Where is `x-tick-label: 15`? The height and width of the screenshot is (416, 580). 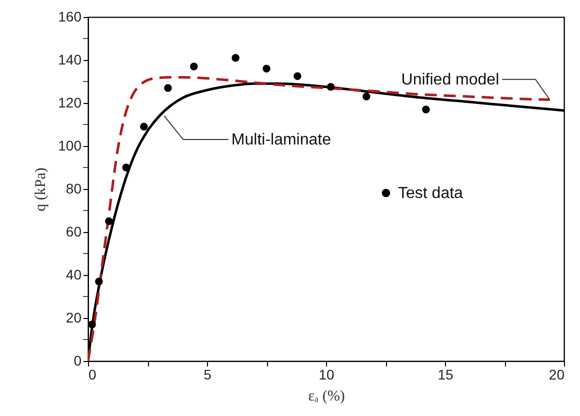 x-tick-label: 15 is located at coordinates (446, 374).